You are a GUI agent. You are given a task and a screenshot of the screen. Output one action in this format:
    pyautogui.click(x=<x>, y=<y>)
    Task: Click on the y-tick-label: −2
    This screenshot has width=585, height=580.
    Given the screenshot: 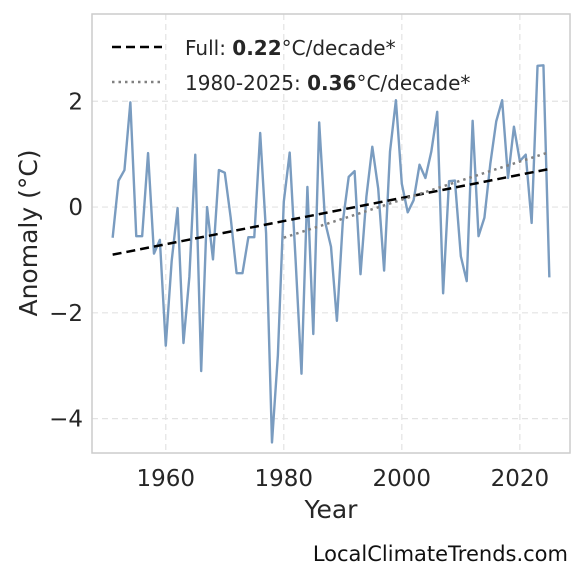 What is the action you would take?
    pyautogui.click(x=66, y=314)
    